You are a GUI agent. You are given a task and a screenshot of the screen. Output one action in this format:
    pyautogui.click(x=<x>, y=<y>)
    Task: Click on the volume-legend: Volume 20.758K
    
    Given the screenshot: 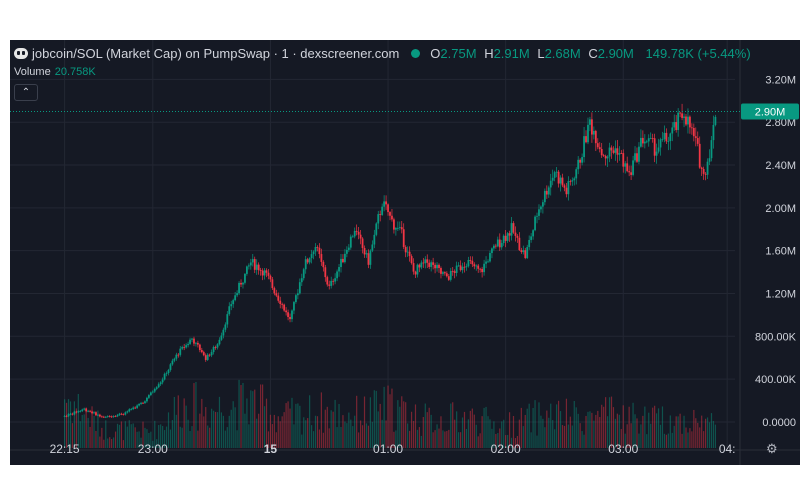 What is the action you would take?
    pyautogui.click(x=55, y=72)
    